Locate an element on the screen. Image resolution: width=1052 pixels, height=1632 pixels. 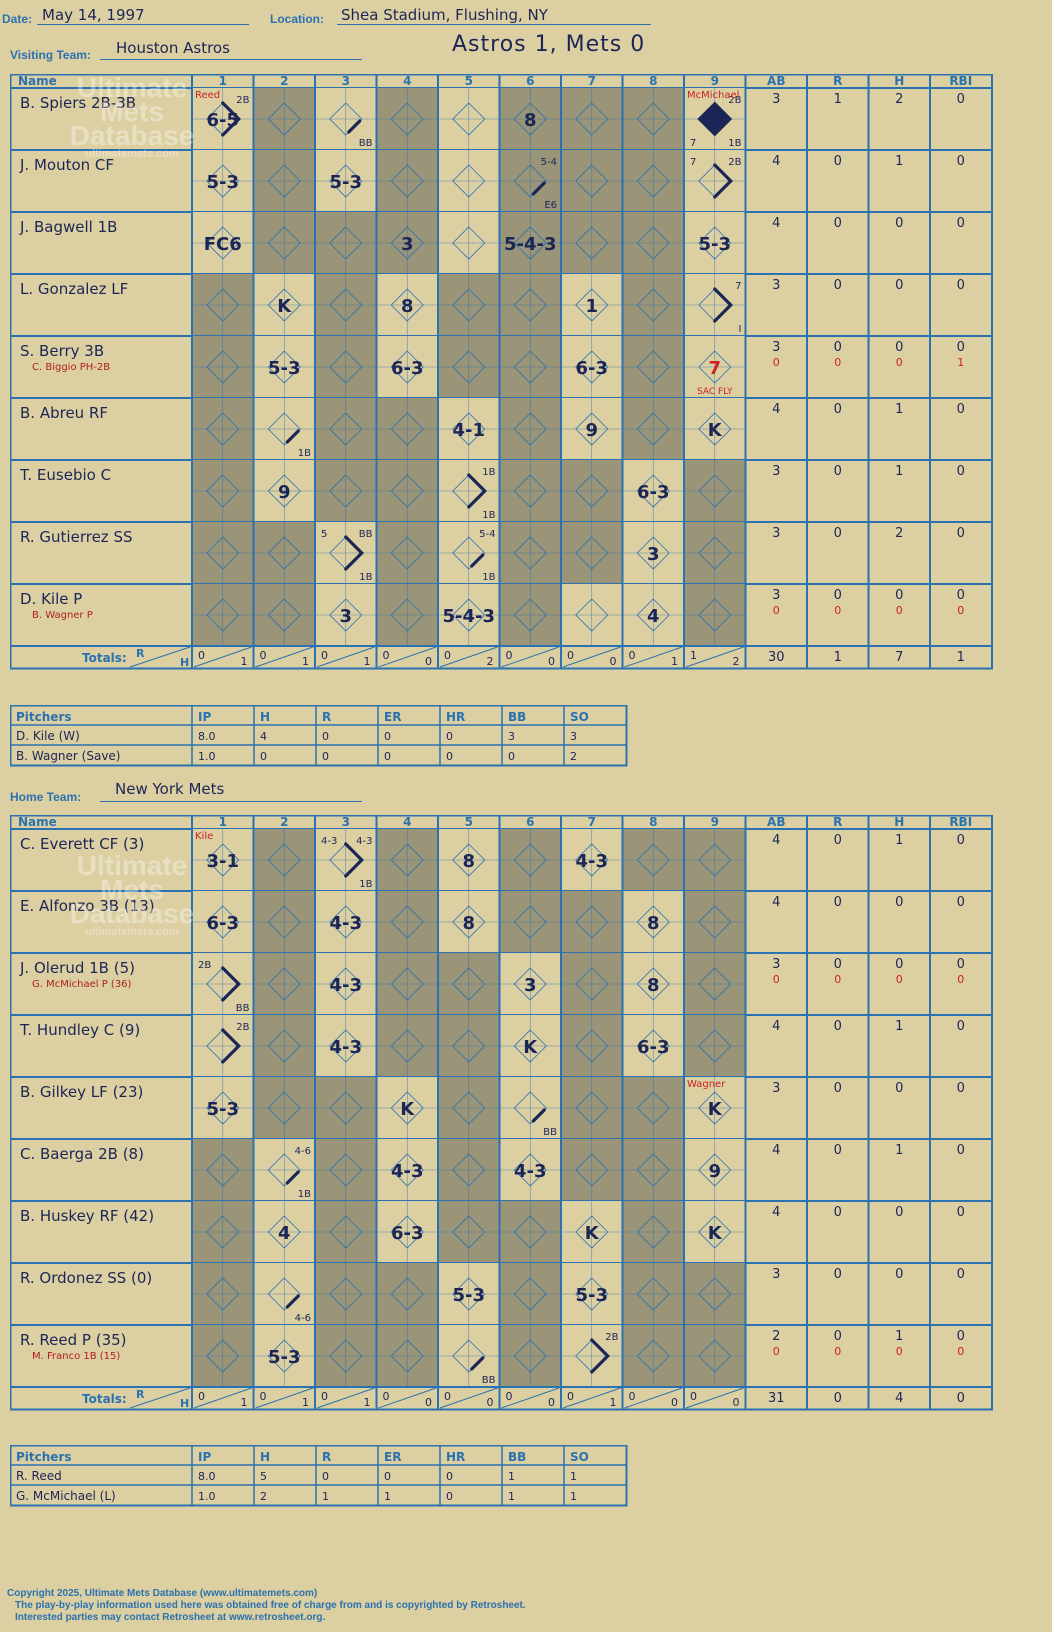
pitcher-name: R. Reed is located at coordinates (39, 1476).